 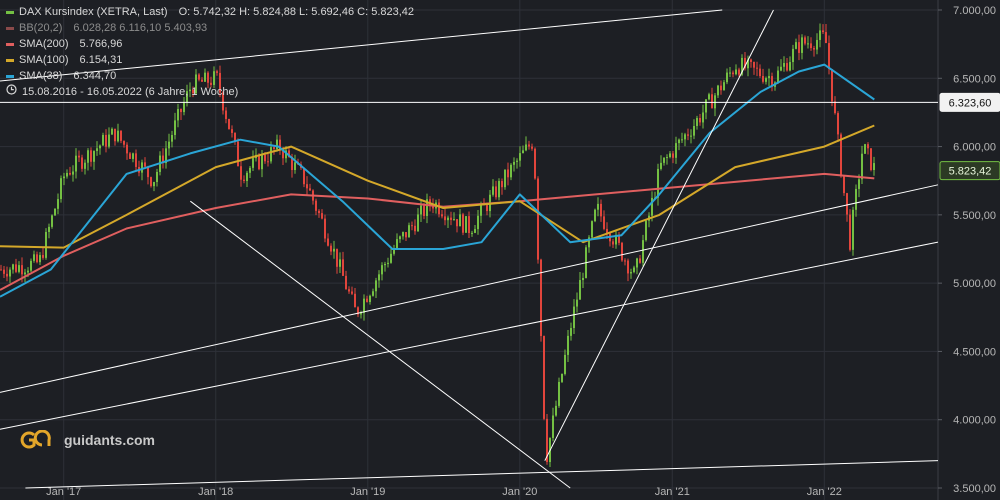 I want to click on indicator-value: 6.154,31, so click(x=101, y=60).